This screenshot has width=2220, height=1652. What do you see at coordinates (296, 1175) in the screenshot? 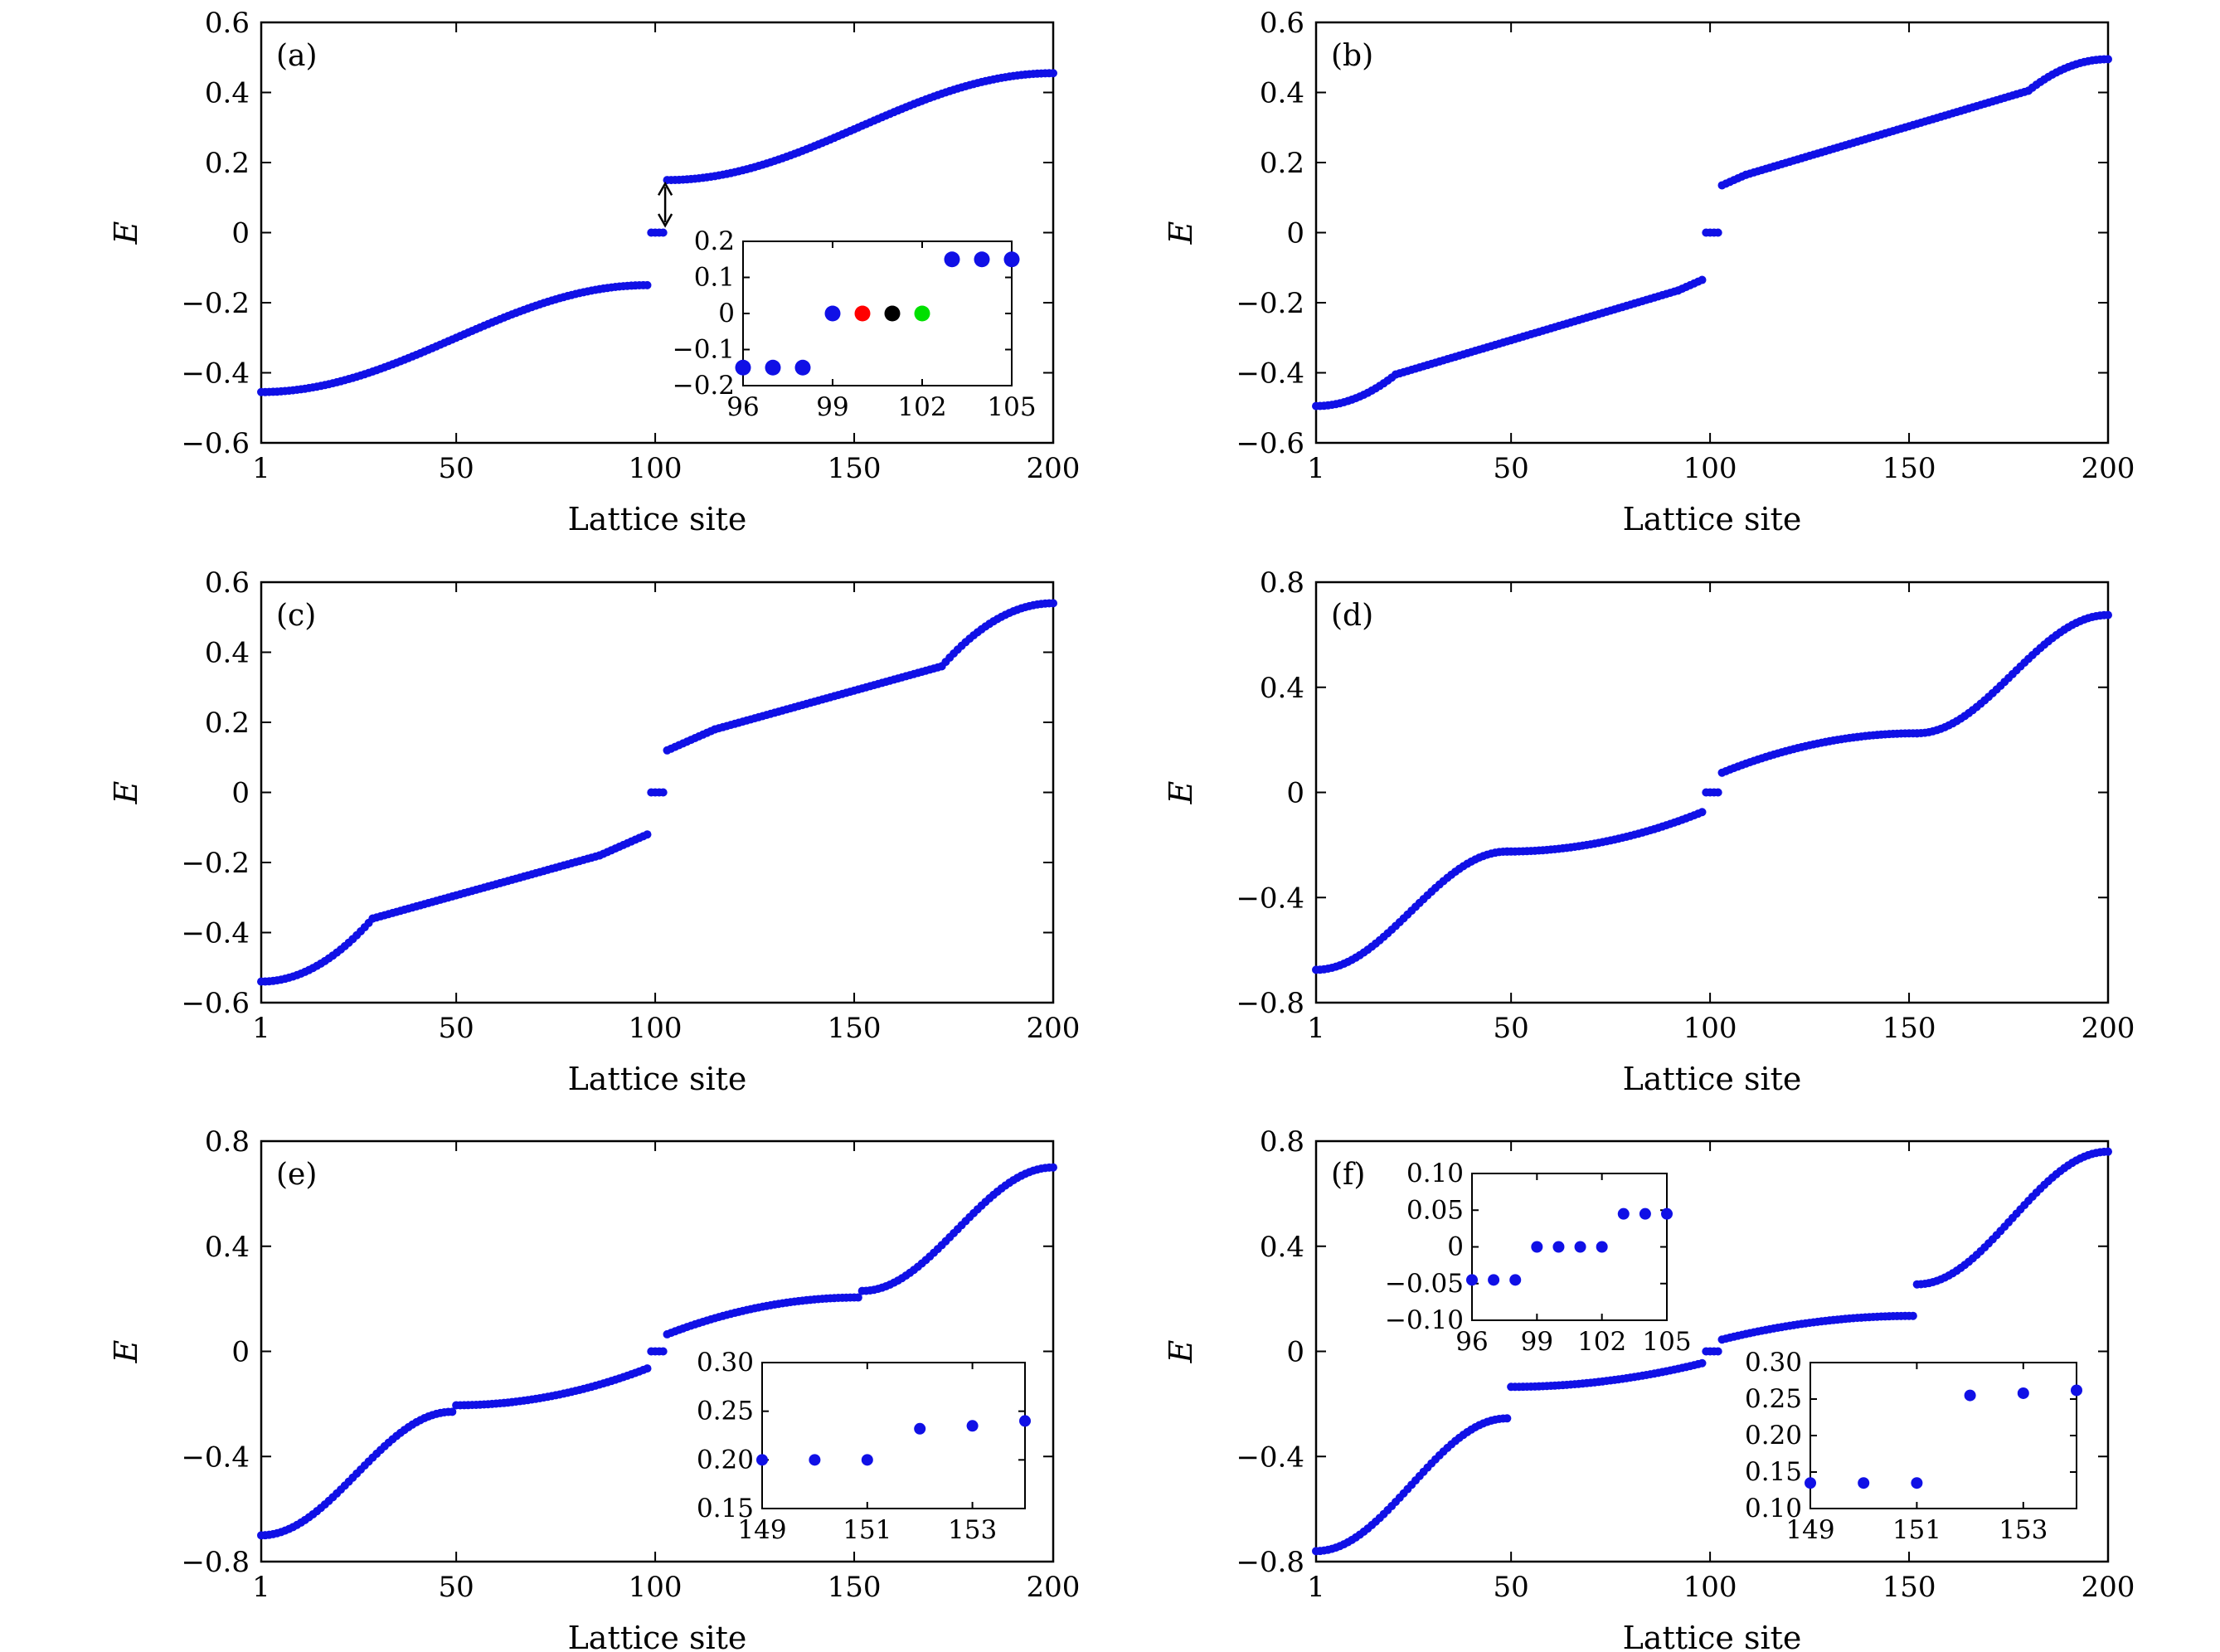
I see `panel-tag: (e)` at bounding box center [296, 1175].